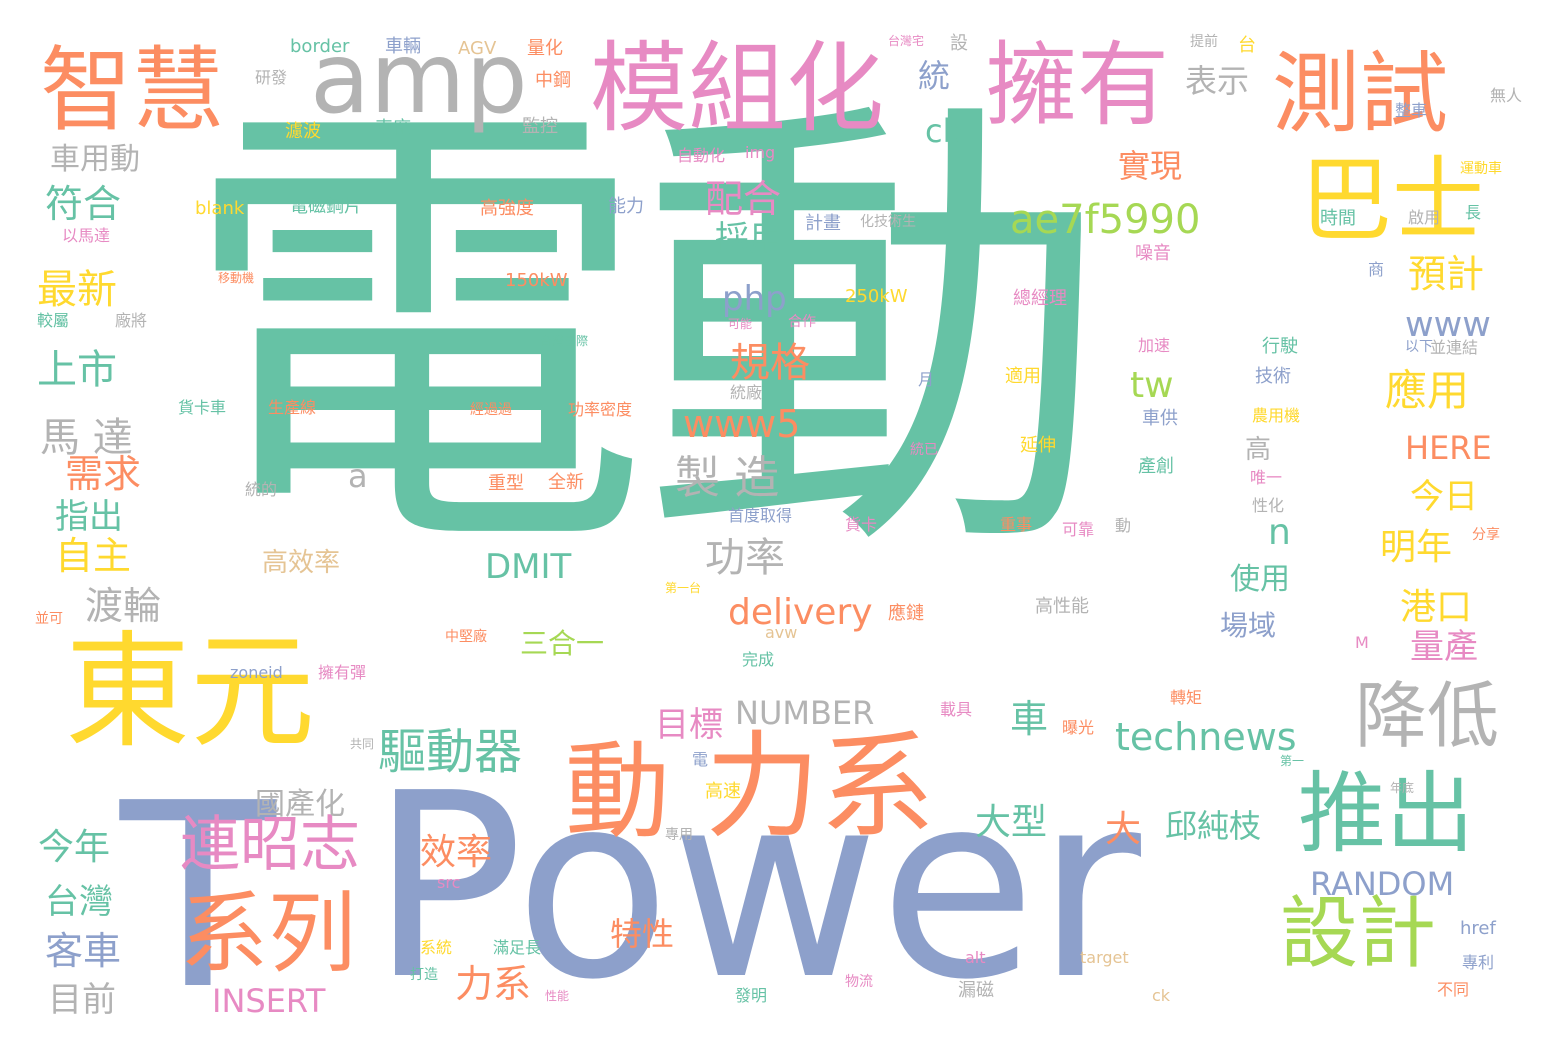 The height and width of the screenshot is (1052, 1548). What do you see at coordinates (959, 44) in the screenshot?
I see `cloud-word: 設` at bounding box center [959, 44].